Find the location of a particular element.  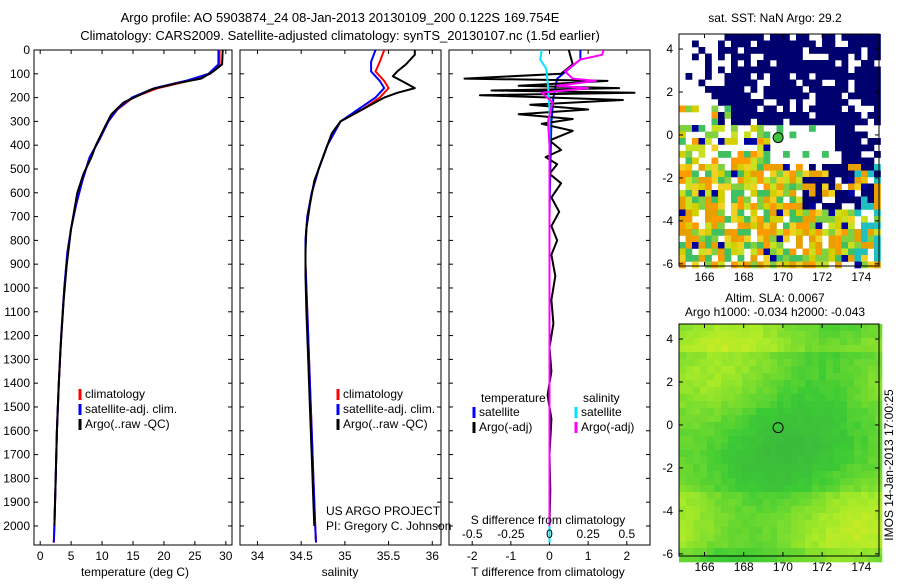

temperature-ytick-label: 600 is located at coordinates (20, 193).